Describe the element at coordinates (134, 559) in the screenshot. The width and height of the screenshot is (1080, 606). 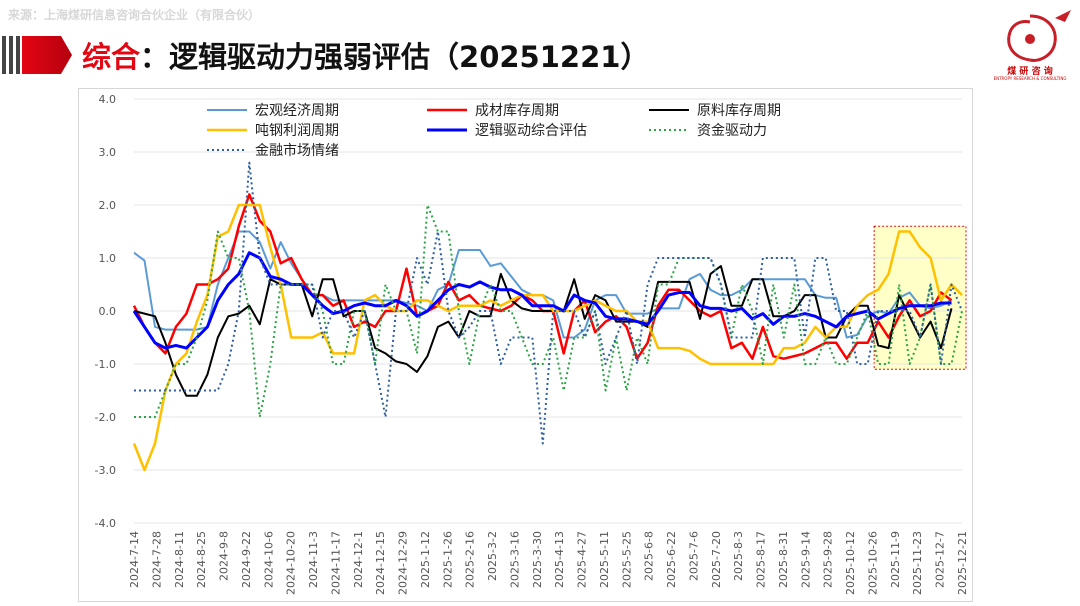
I see `x-tick-label: 2024-7-14` at that location.